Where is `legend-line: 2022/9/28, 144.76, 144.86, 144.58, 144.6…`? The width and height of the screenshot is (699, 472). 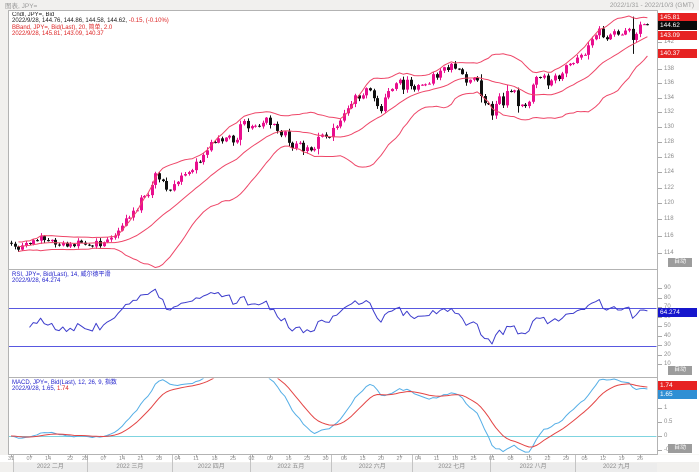
legend-line: 2022/9/28, 144.76, 144.86, 144.58, 144.6… is located at coordinates (90, 21).